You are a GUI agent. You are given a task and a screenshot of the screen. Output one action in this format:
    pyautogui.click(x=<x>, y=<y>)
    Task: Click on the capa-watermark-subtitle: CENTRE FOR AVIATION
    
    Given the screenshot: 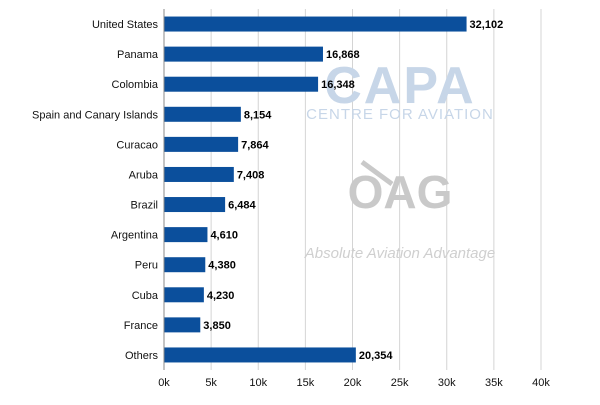 What is the action you would take?
    pyautogui.click(x=400, y=114)
    